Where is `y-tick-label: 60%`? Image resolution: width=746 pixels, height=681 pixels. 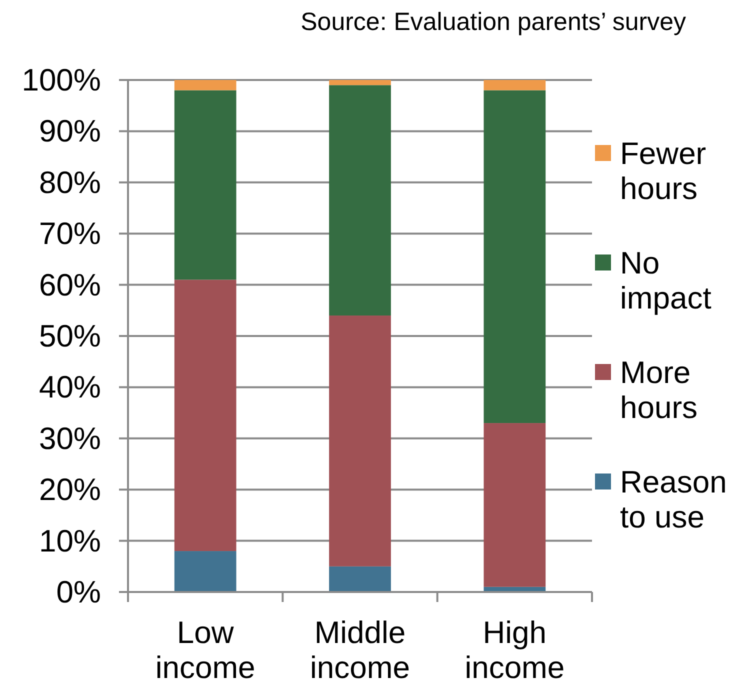 y-tick-label: 60% is located at coordinates (69, 284).